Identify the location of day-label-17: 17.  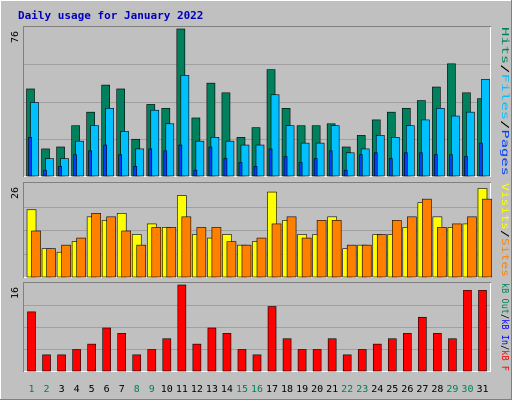
(272, 389).